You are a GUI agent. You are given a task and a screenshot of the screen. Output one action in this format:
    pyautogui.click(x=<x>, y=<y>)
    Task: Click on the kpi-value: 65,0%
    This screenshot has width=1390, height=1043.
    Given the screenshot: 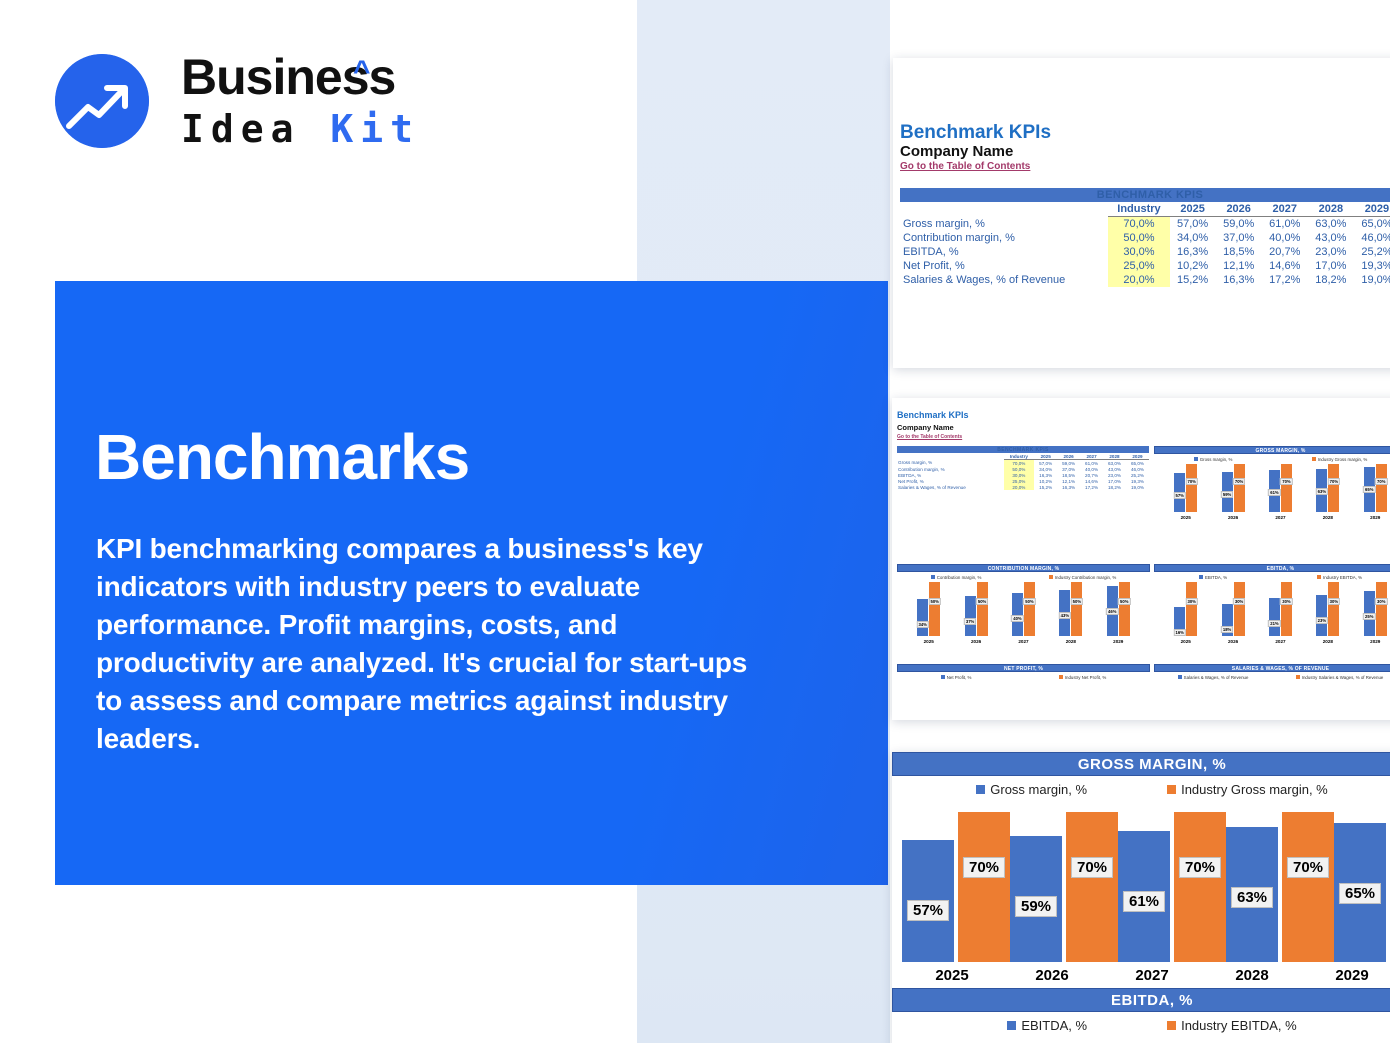 What is the action you would take?
    pyautogui.click(x=1375, y=224)
    